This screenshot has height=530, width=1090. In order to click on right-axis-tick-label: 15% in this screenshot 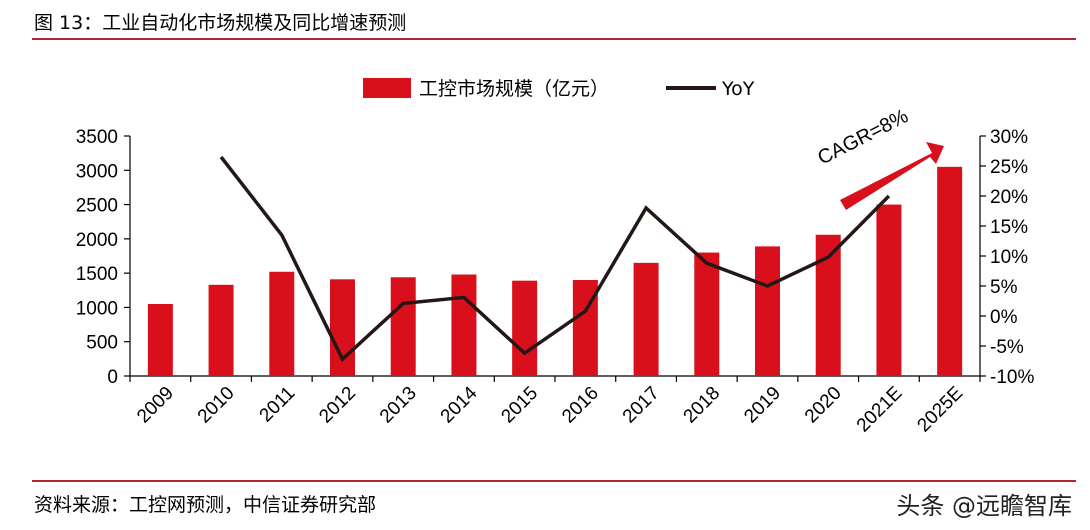, I will do `click(1009, 227)`.